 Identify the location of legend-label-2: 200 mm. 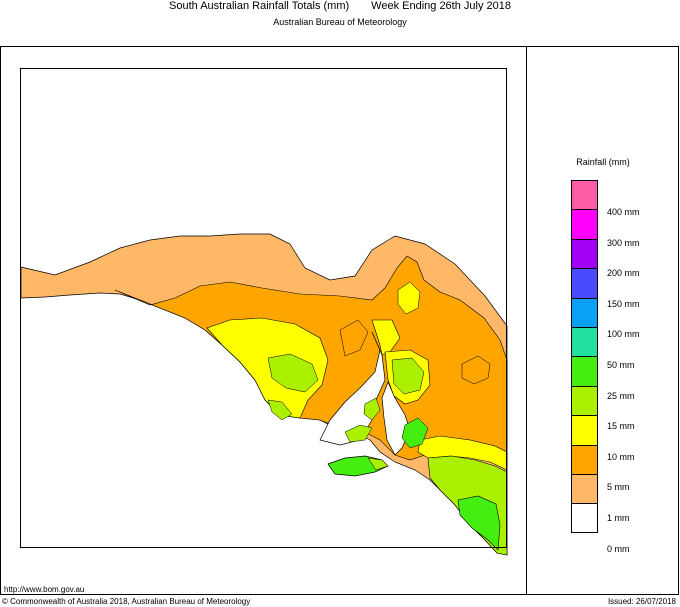
(623, 273).